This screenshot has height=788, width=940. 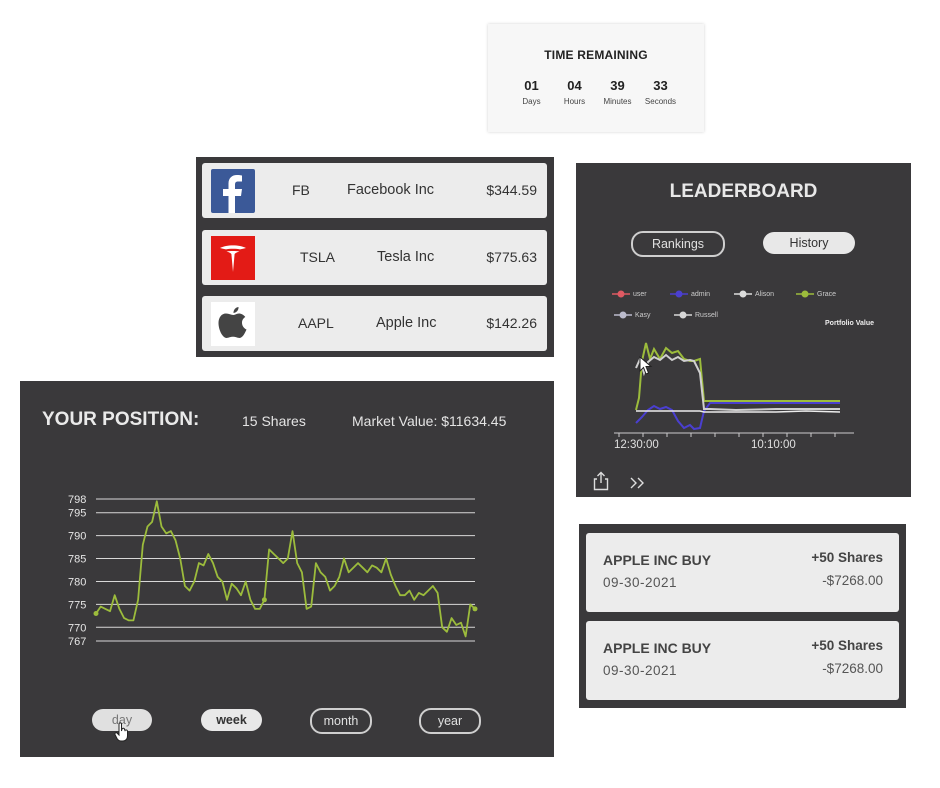 What do you see at coordinates (629, 295) in the screenshot?
I see `legend-user: user` at bounding box center [629, 295].